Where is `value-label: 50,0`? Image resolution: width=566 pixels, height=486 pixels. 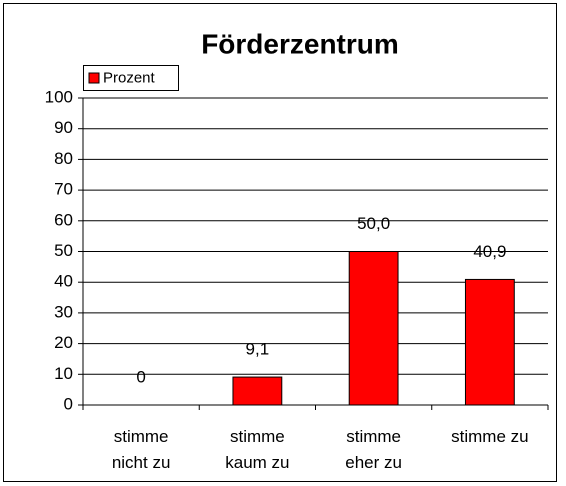 value-label: 50,0 is located at coordinates (373, 223).